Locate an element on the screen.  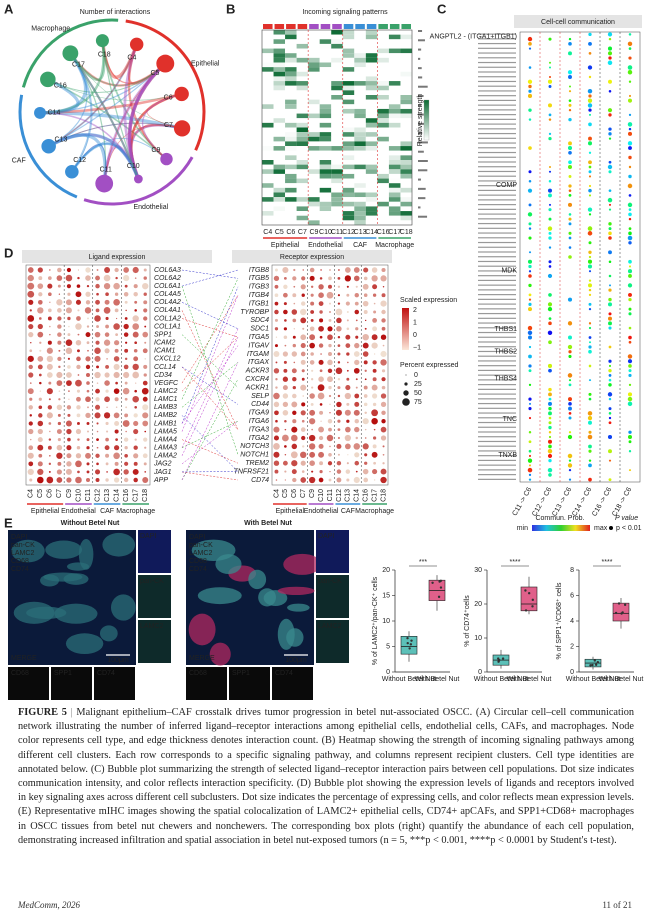
legend-tick: 75 is located at coordinates (418, 402).